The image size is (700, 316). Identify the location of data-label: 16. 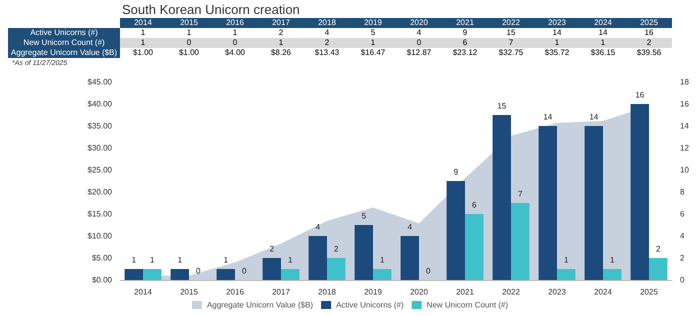
(649, 33).